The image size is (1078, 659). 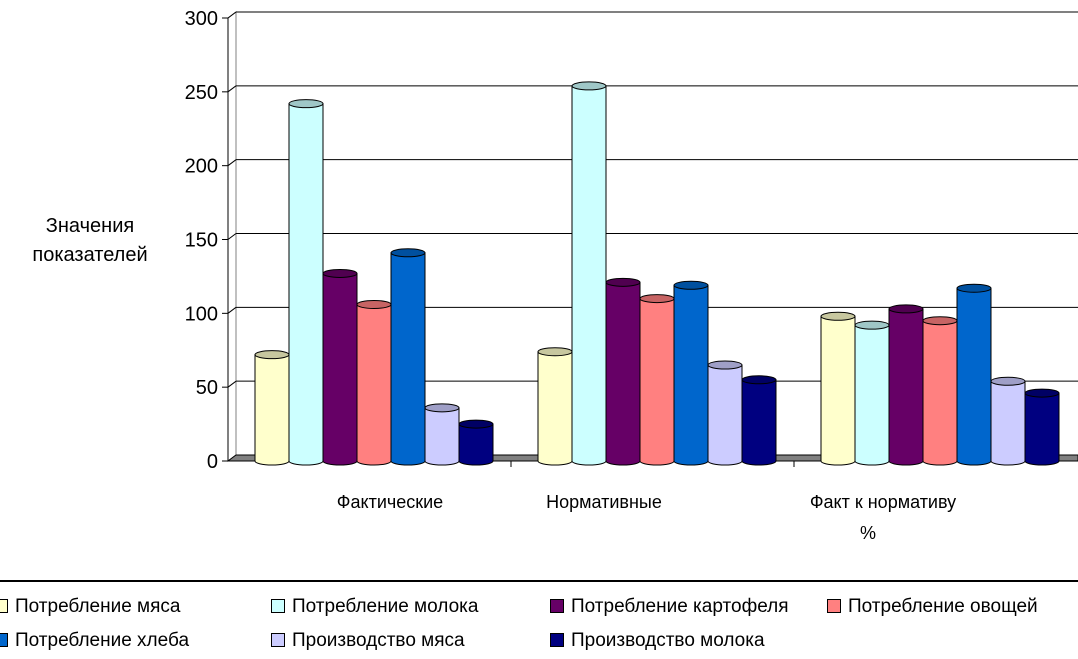 I want to click on legend-label: Потребление овощей, so click(x=943, y=606).